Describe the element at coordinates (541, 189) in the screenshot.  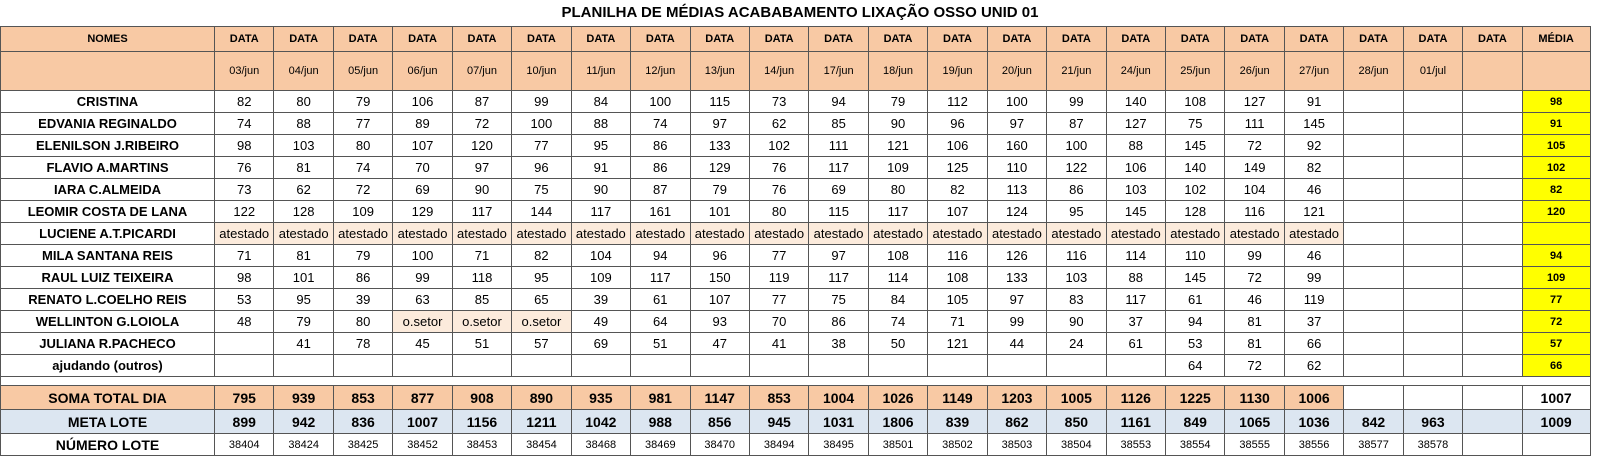
I see `value-cell: 75` at that location.